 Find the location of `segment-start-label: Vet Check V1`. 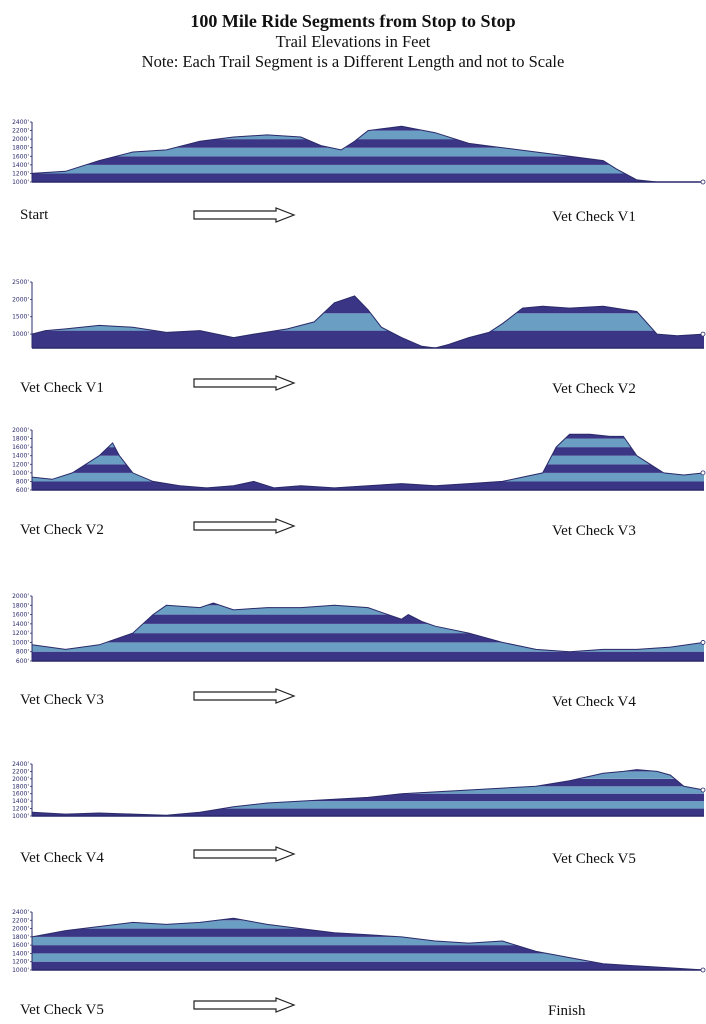

segment-start-label: Vet Check V1 is located at coordinates (62, 388).